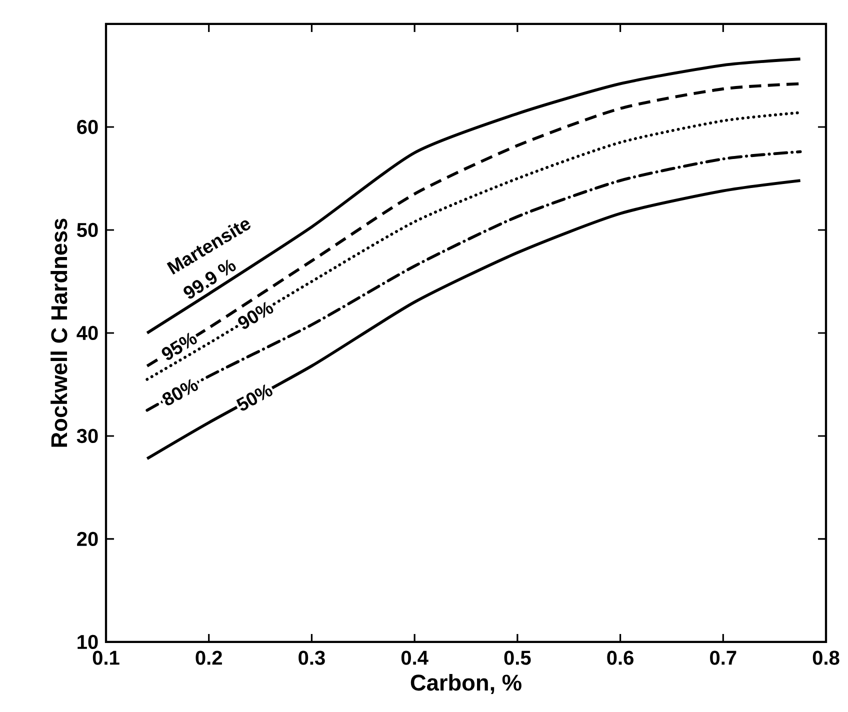 The height and width of the screenshot is (712, 848). Describe the element at coordinates (256, 315) in the screenshot. I see `text: 90%` at that location.